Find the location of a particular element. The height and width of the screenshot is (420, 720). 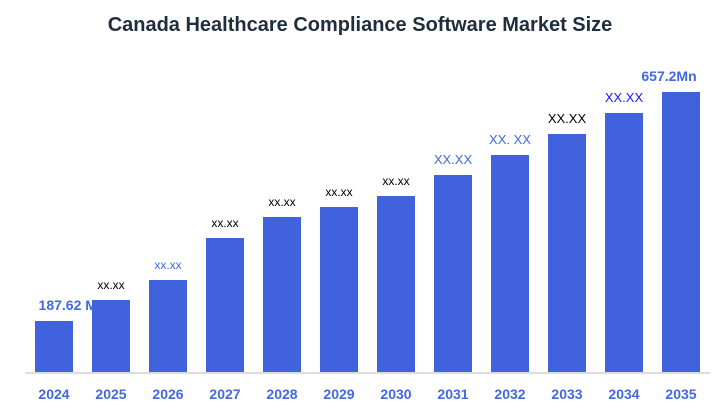

bar-2027 is located at coordinates (225, 305).